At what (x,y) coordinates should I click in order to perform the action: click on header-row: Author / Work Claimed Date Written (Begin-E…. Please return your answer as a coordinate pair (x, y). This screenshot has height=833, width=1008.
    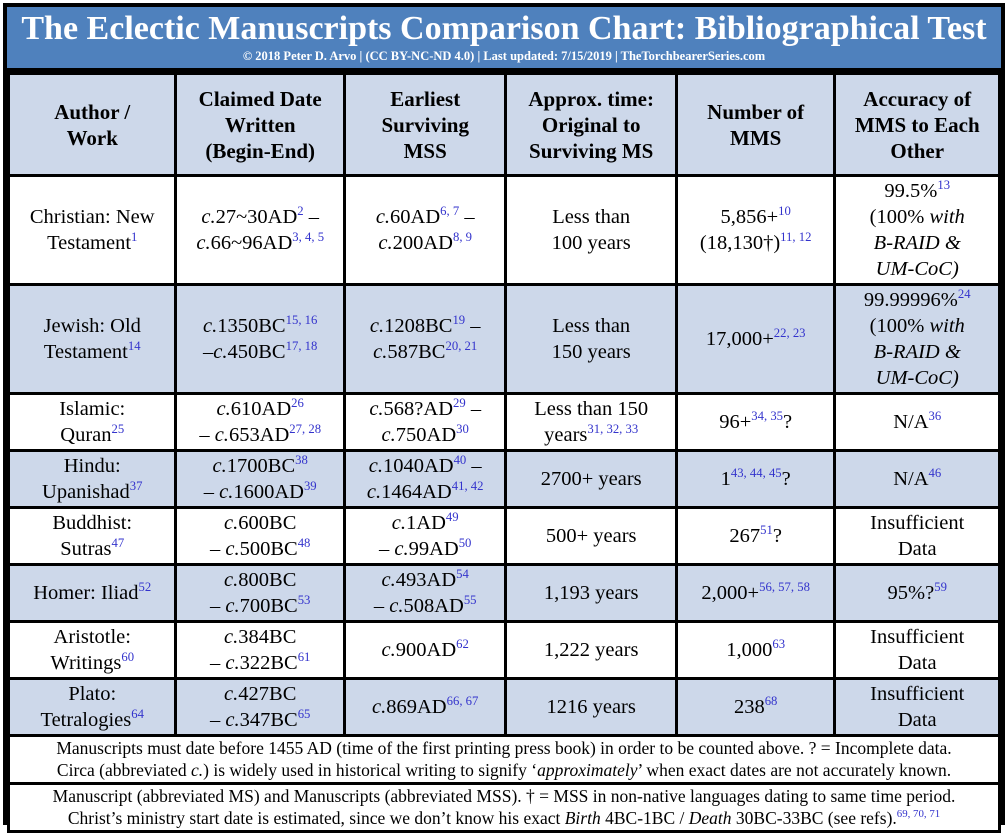
    Looking at the image, I should click on (503, 124).